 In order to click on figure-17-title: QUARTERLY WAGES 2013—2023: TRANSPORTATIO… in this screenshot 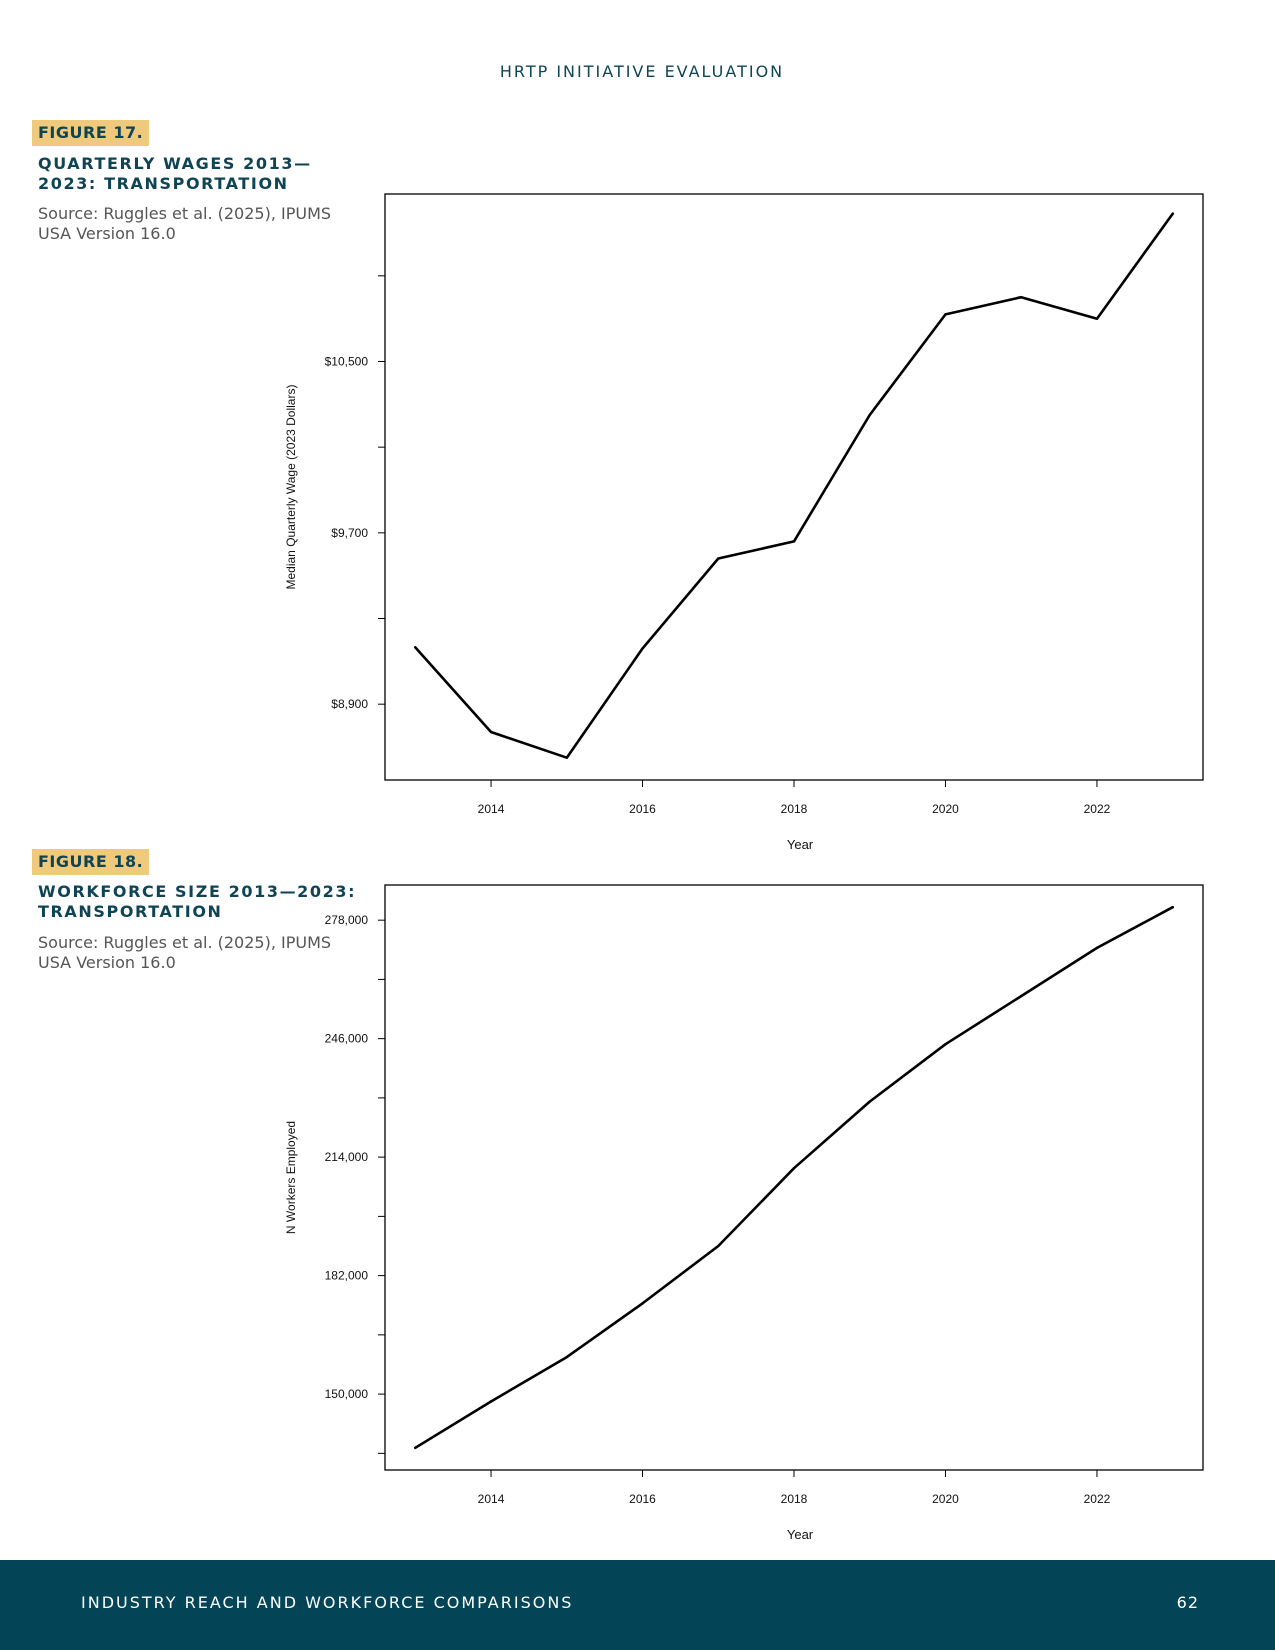, I will do `click(175, 173)`.